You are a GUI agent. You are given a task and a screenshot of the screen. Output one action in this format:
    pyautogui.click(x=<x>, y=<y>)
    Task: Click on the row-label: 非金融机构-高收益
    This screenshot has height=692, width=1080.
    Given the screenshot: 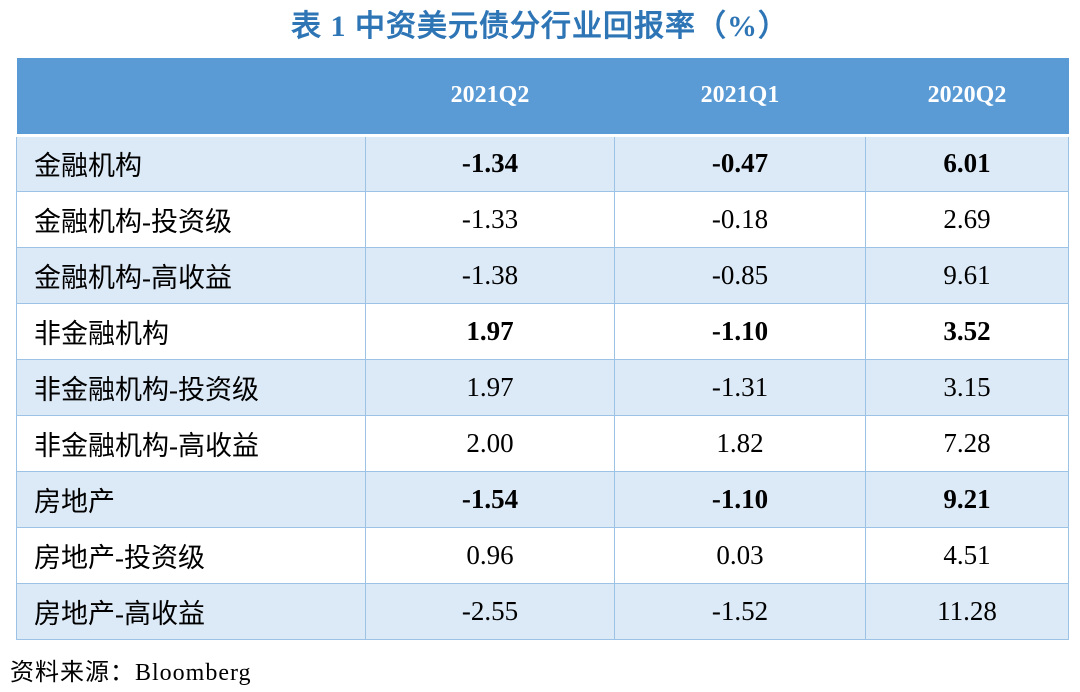 What is the action you would take?
    pyautogui.click(x=191, y=443)
    